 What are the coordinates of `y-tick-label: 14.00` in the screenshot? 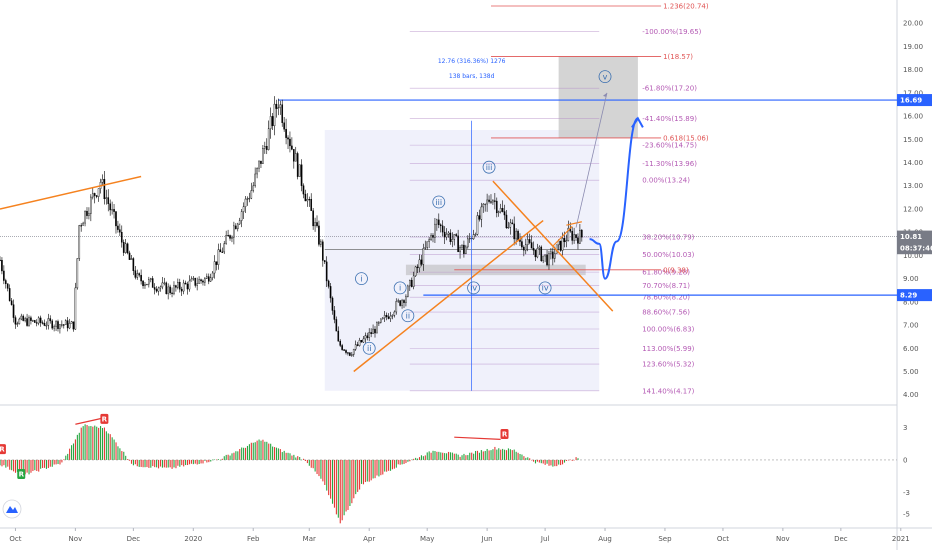 It's located at (913, 163).